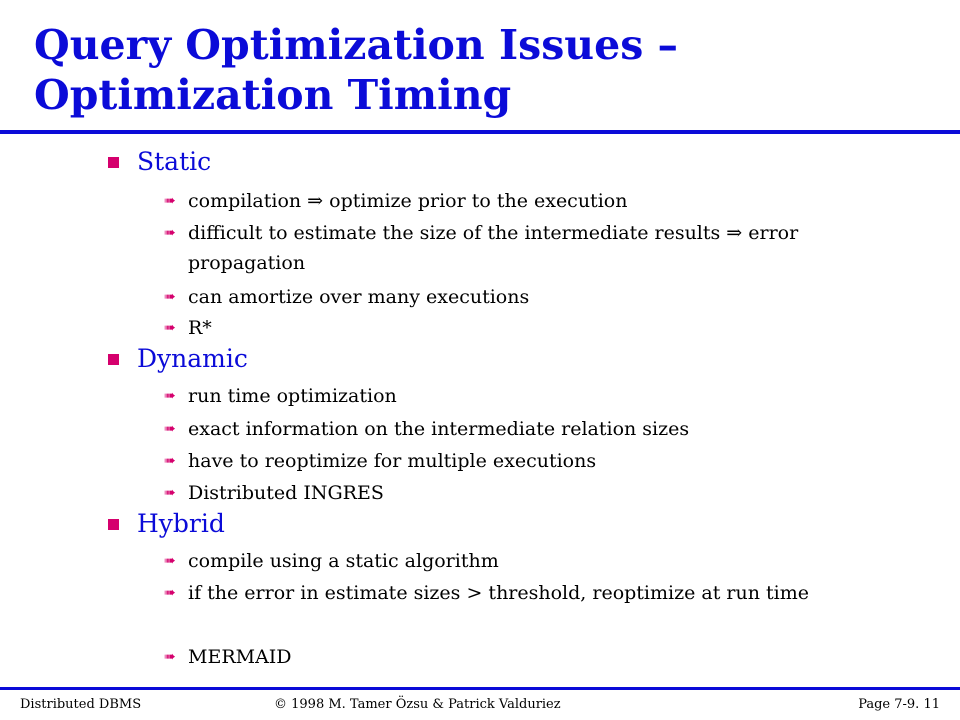 The height and width of the screenshot is (720, 960). Describe the element at coordinates (181, 523) in the screenshot. I see `section-label: Hybrid` at that location.